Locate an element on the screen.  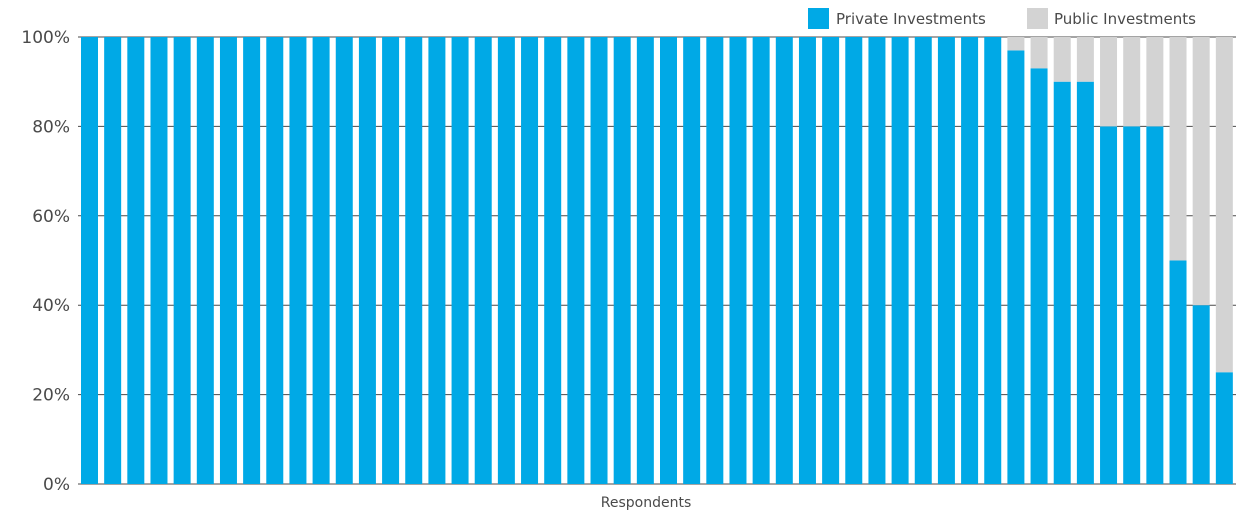
legend-swatch-public-investments is located at coordinates (1037, 18).